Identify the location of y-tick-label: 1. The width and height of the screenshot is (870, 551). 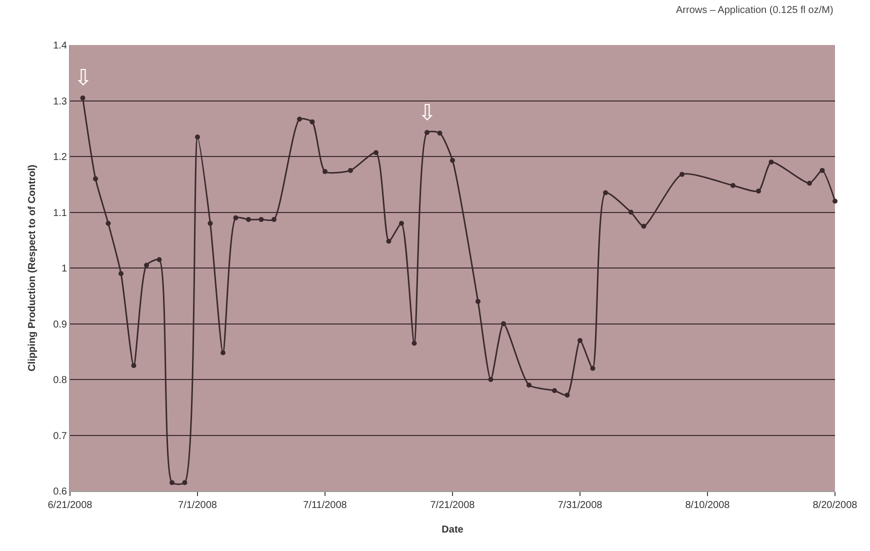
(64, 269).